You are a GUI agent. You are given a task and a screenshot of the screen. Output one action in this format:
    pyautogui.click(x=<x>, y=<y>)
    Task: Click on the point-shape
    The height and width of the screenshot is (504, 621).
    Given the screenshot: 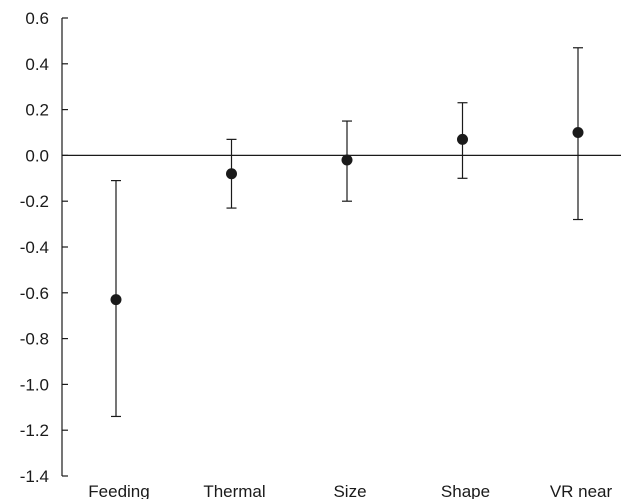 What is the action you would take?
    pyautogui.click(x=462, y=139)
    